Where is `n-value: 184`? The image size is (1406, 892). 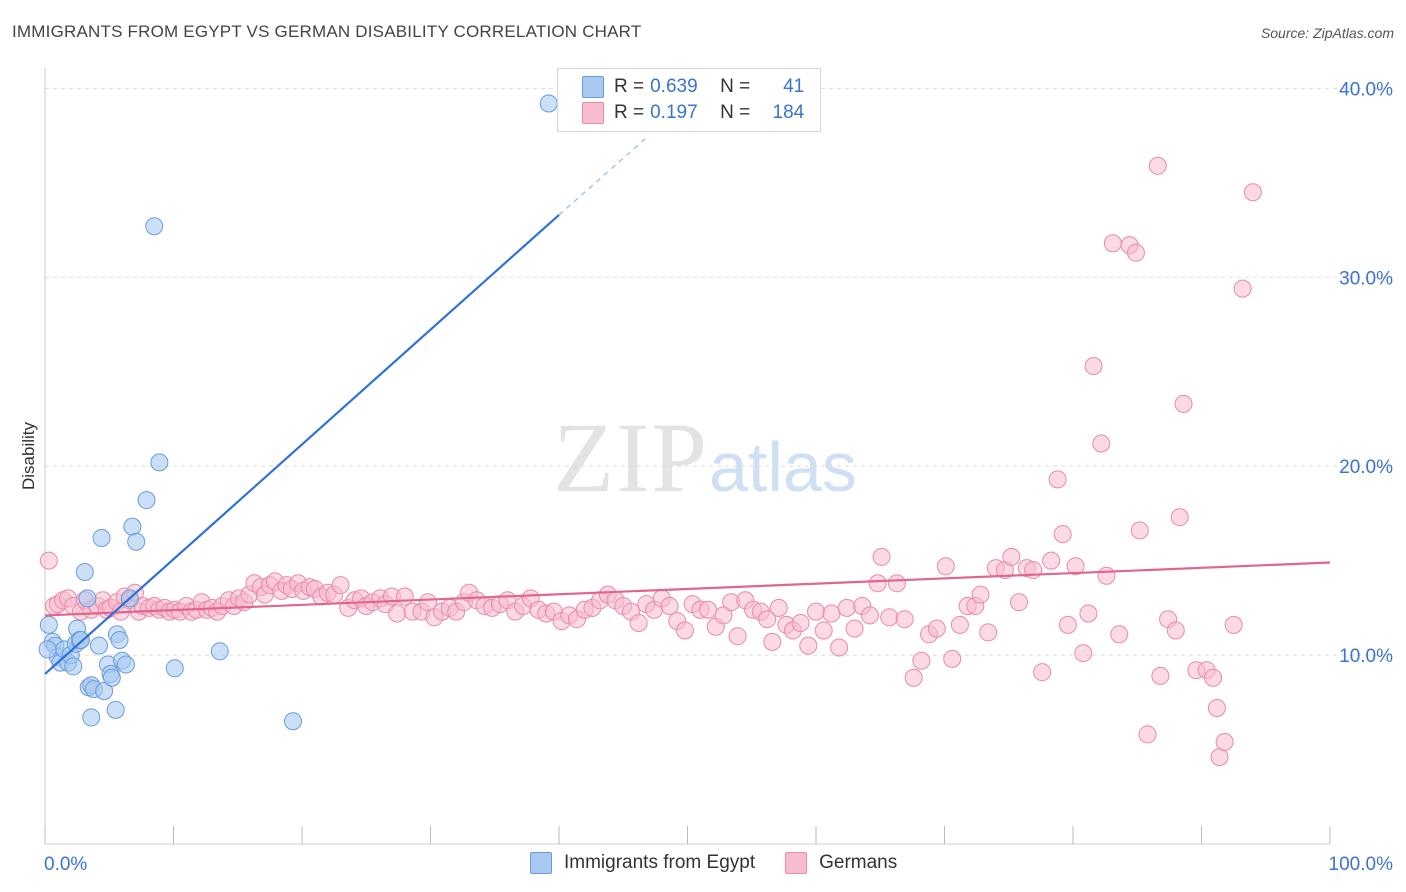
n-value: 184 is located at coordinates (788, 112).